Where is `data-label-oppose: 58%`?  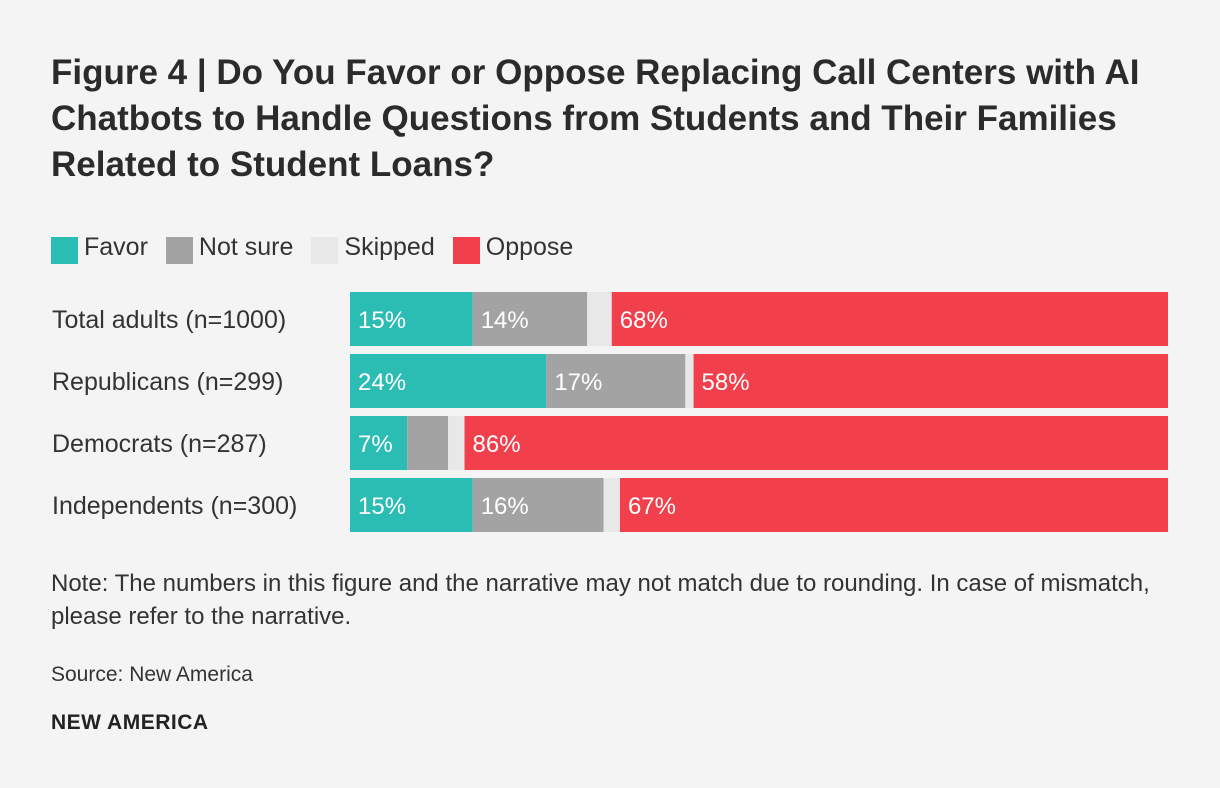
data-label-oppose: 58% is located at coordinates (726, 382).